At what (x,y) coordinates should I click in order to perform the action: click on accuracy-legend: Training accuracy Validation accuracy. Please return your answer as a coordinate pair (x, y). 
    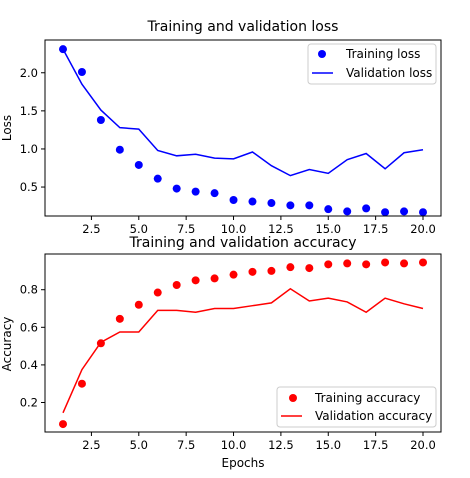
    Looking at the image, I should click on (356, 407).